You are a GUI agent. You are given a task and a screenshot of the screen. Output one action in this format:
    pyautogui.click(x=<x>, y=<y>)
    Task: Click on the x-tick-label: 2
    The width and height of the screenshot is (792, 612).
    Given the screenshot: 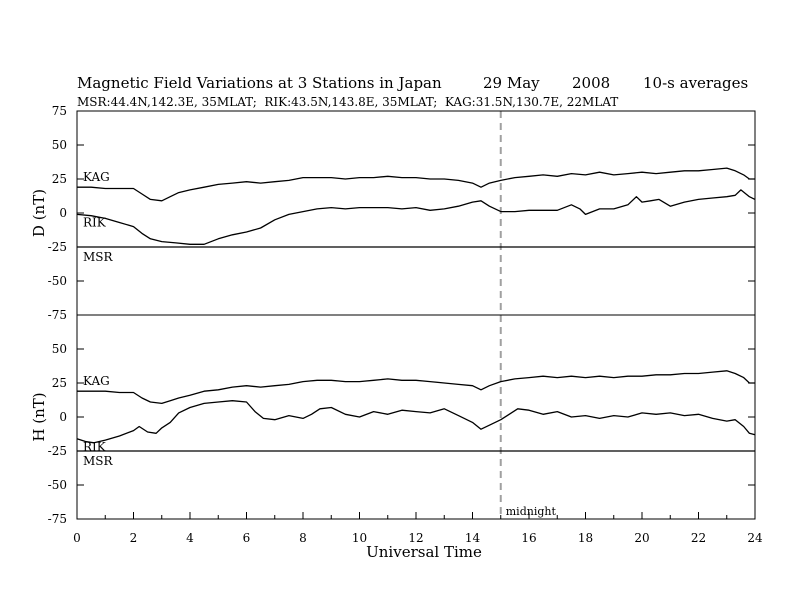 What is the action you would take?
    pyautogui.click(x=134, y=538)
    